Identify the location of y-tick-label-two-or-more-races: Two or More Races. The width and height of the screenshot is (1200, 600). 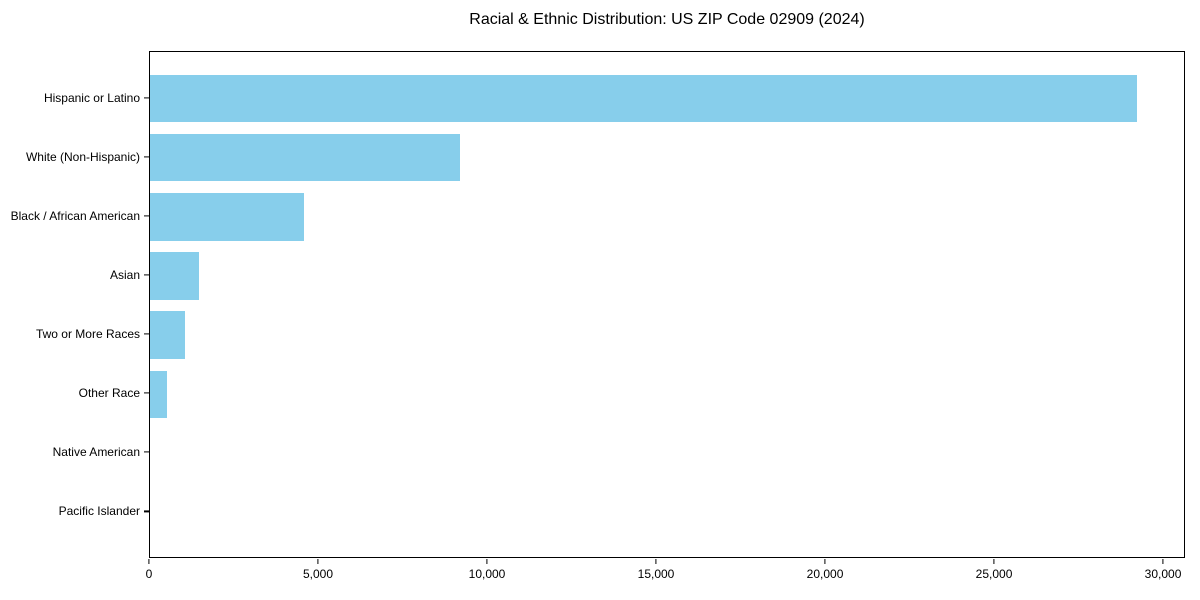
(87, 334).